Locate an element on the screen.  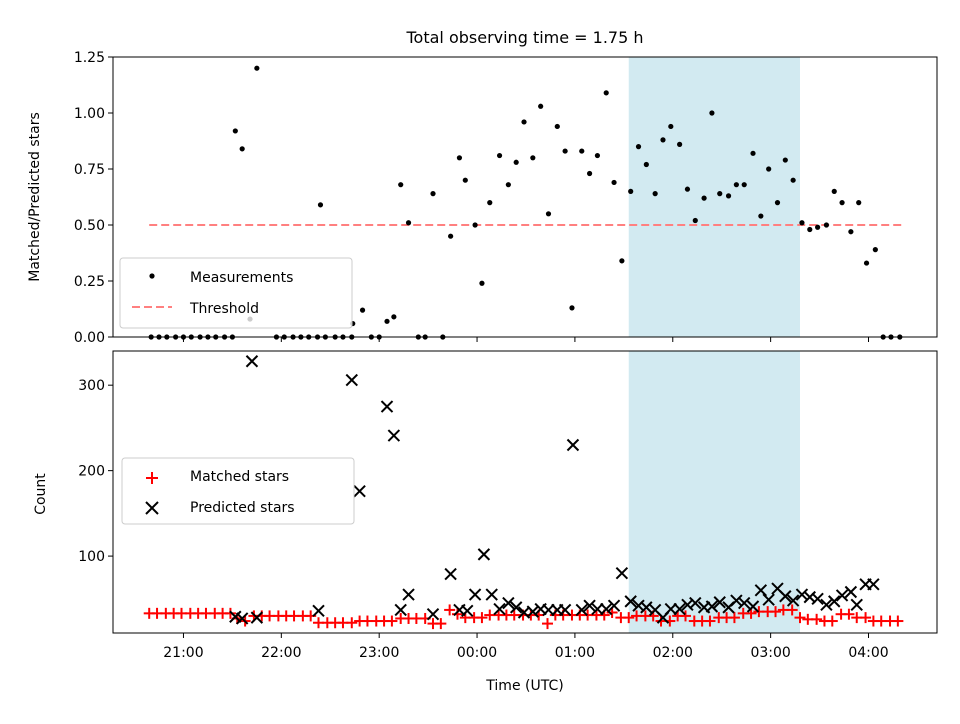
bottom-x-tick-label: 22:00 is located at coordinates (281, 653).